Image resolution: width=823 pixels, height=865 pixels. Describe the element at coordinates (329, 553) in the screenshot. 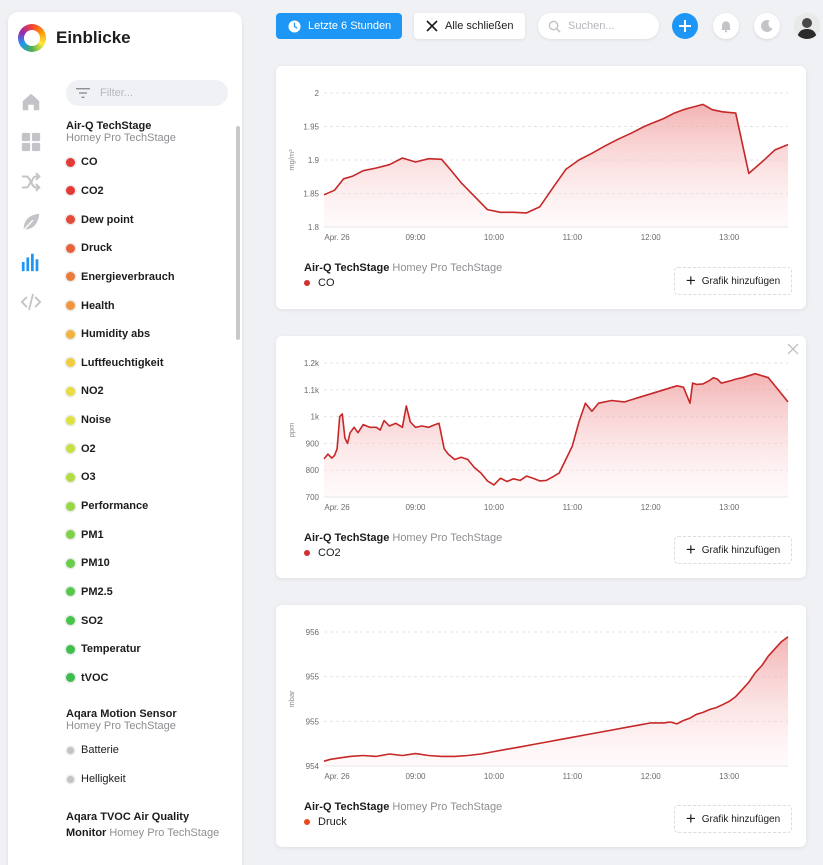

I see `card-capability: CO2` at that location.